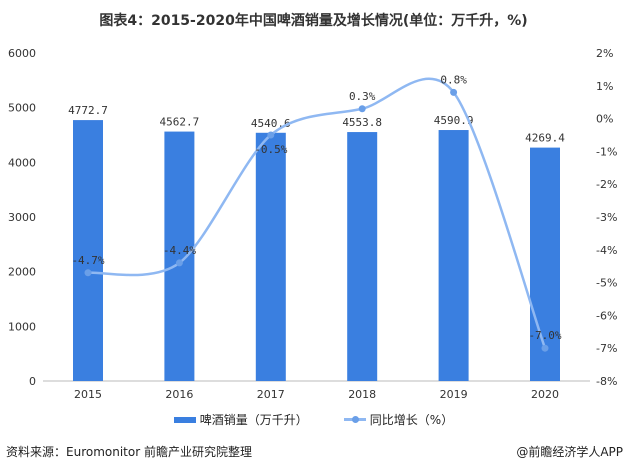 This screenshot has width=627, height=473. Describe the element at coordinates (22, 272) in the screenshot. I see `y-left-tick-label: 2000` at that location.